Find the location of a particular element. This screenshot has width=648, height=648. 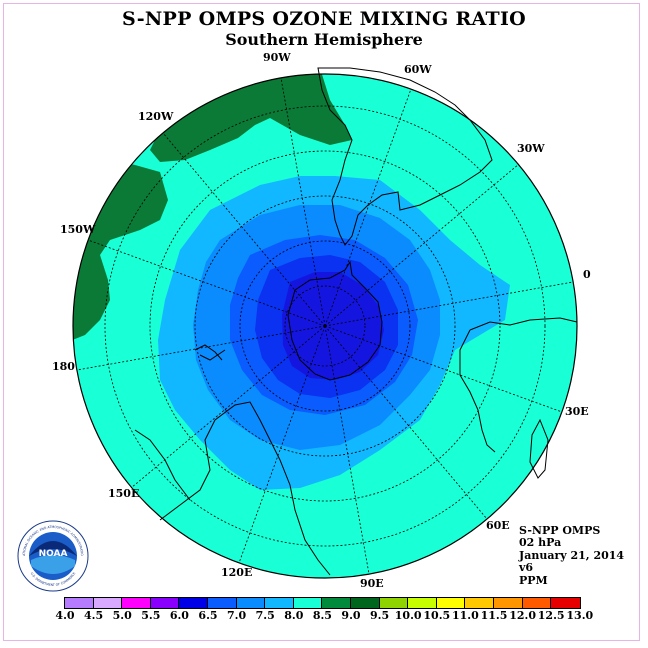

lon-label-120w: 120W is located at coordinates (156, 116).